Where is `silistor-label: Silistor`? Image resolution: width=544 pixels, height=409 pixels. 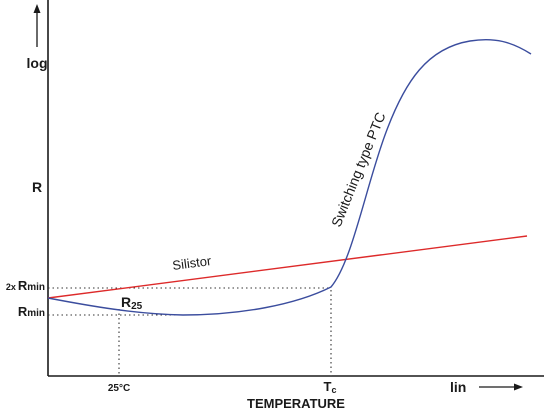
silistor-label: Silistor is located at coordinates (191, 263).